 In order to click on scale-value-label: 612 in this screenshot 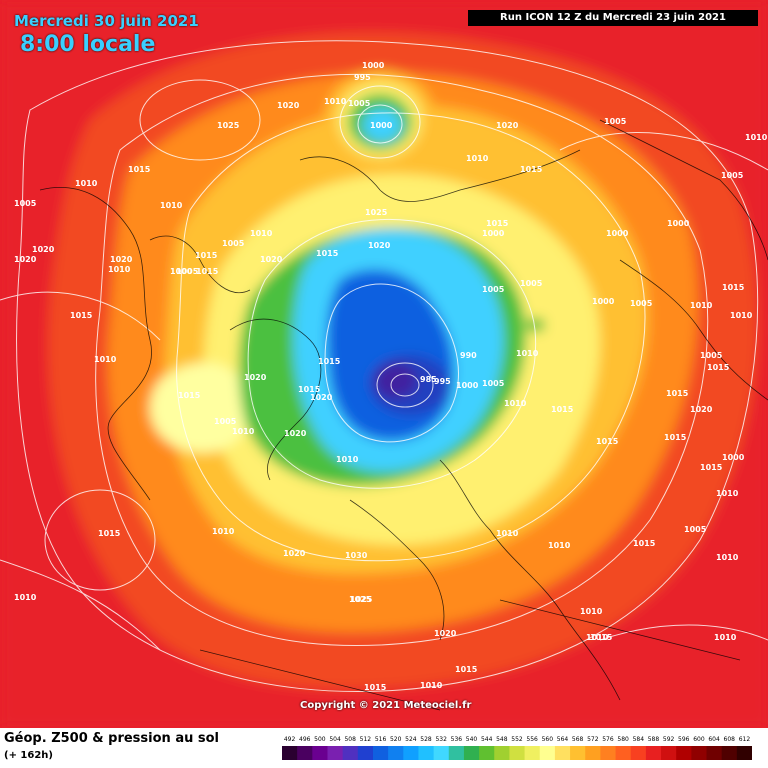, I will do `click(745, 739)`.